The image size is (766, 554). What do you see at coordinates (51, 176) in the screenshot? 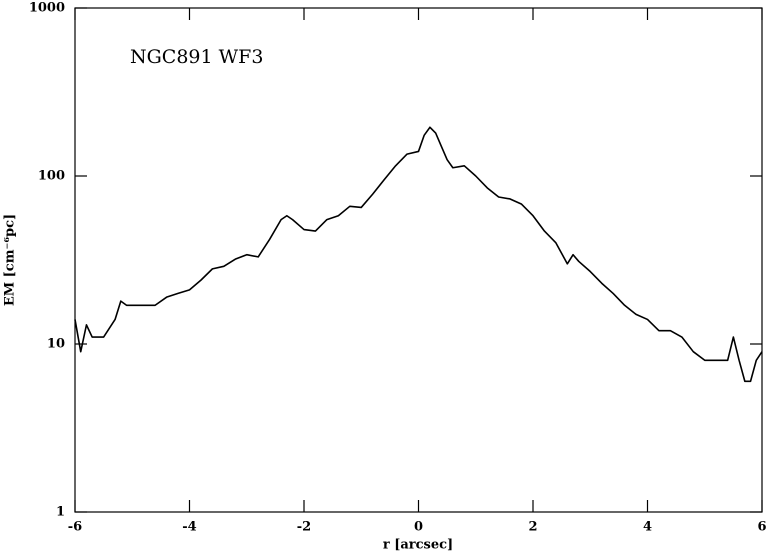
I see `y-tick-label: 100` at bounding box center [51, 176].